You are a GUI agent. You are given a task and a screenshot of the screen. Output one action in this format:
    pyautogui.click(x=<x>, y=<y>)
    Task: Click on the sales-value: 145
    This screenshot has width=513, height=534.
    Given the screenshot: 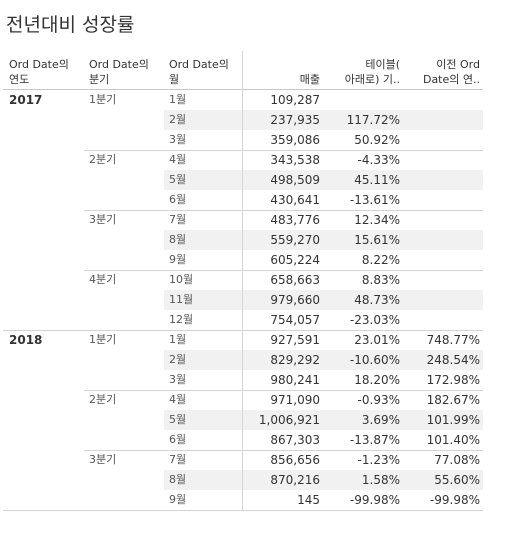 What is the action you would take?
    pyautogui.click(x=308, y=500)
    